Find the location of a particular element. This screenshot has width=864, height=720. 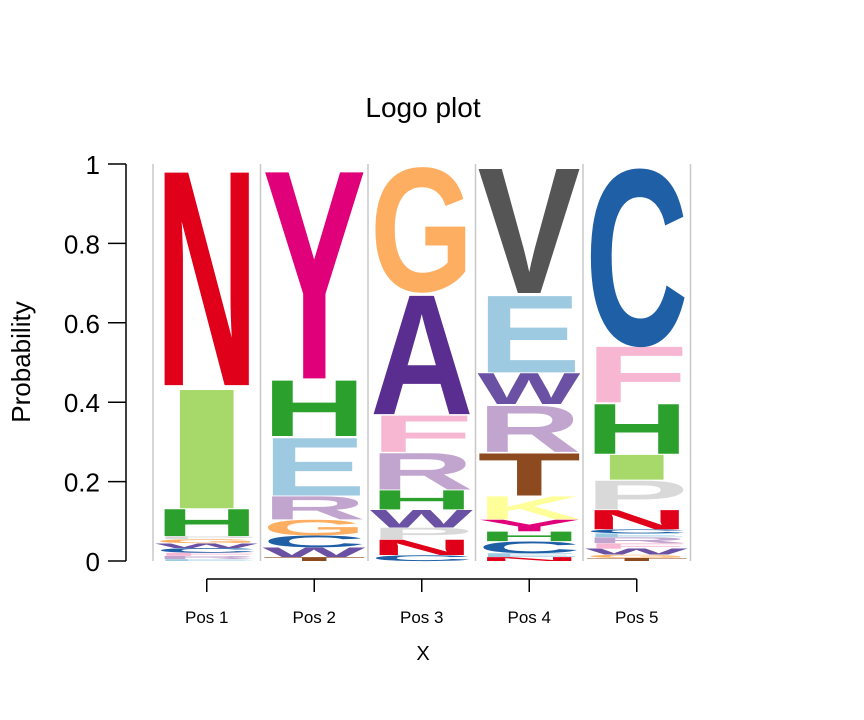

x-tick-label: Pos 3 is located at coordinates (421, 617).